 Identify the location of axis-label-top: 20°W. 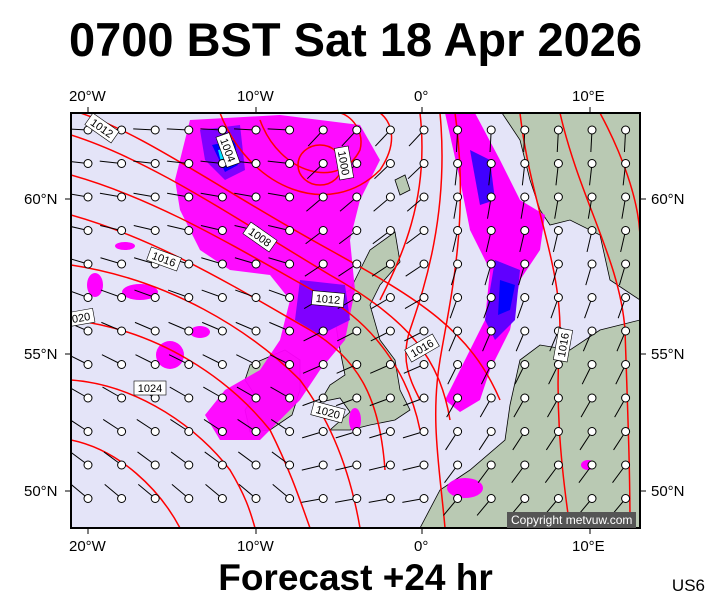
(87, 96).